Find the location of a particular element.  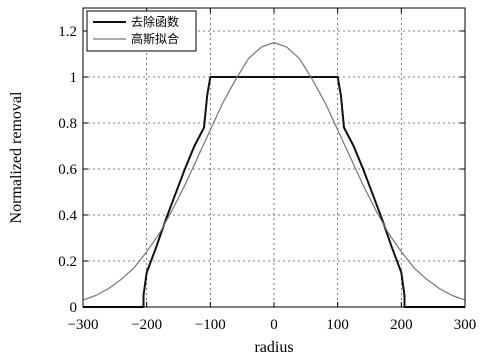

legend: 去除函数 高斯拟合 is located at coordinates (141, 31).